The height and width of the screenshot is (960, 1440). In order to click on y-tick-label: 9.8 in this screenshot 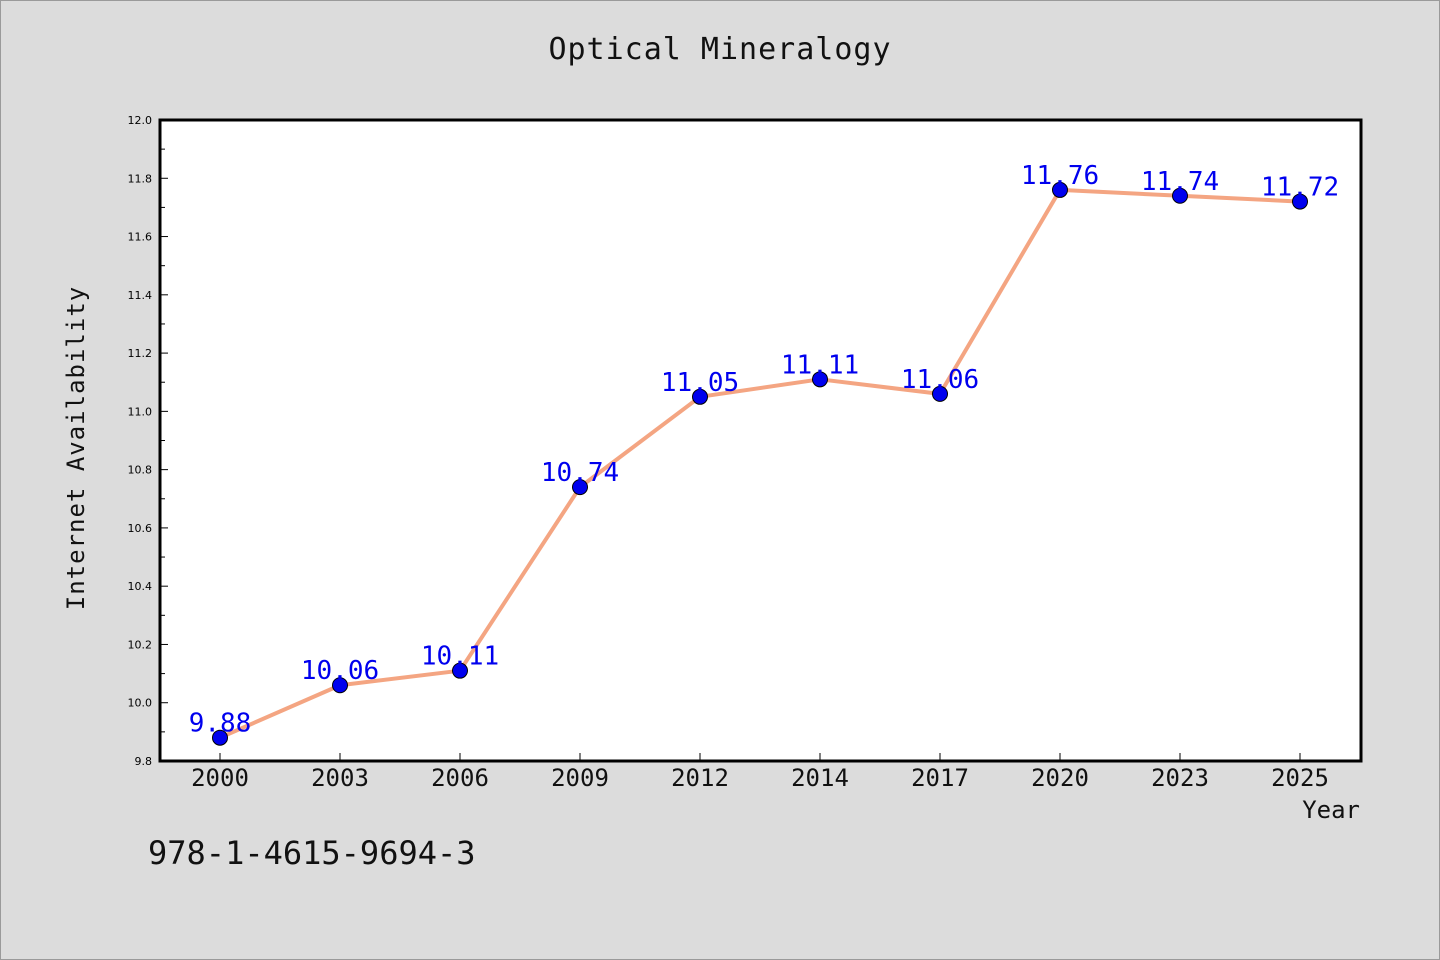, I will do `click(144, 761)`.